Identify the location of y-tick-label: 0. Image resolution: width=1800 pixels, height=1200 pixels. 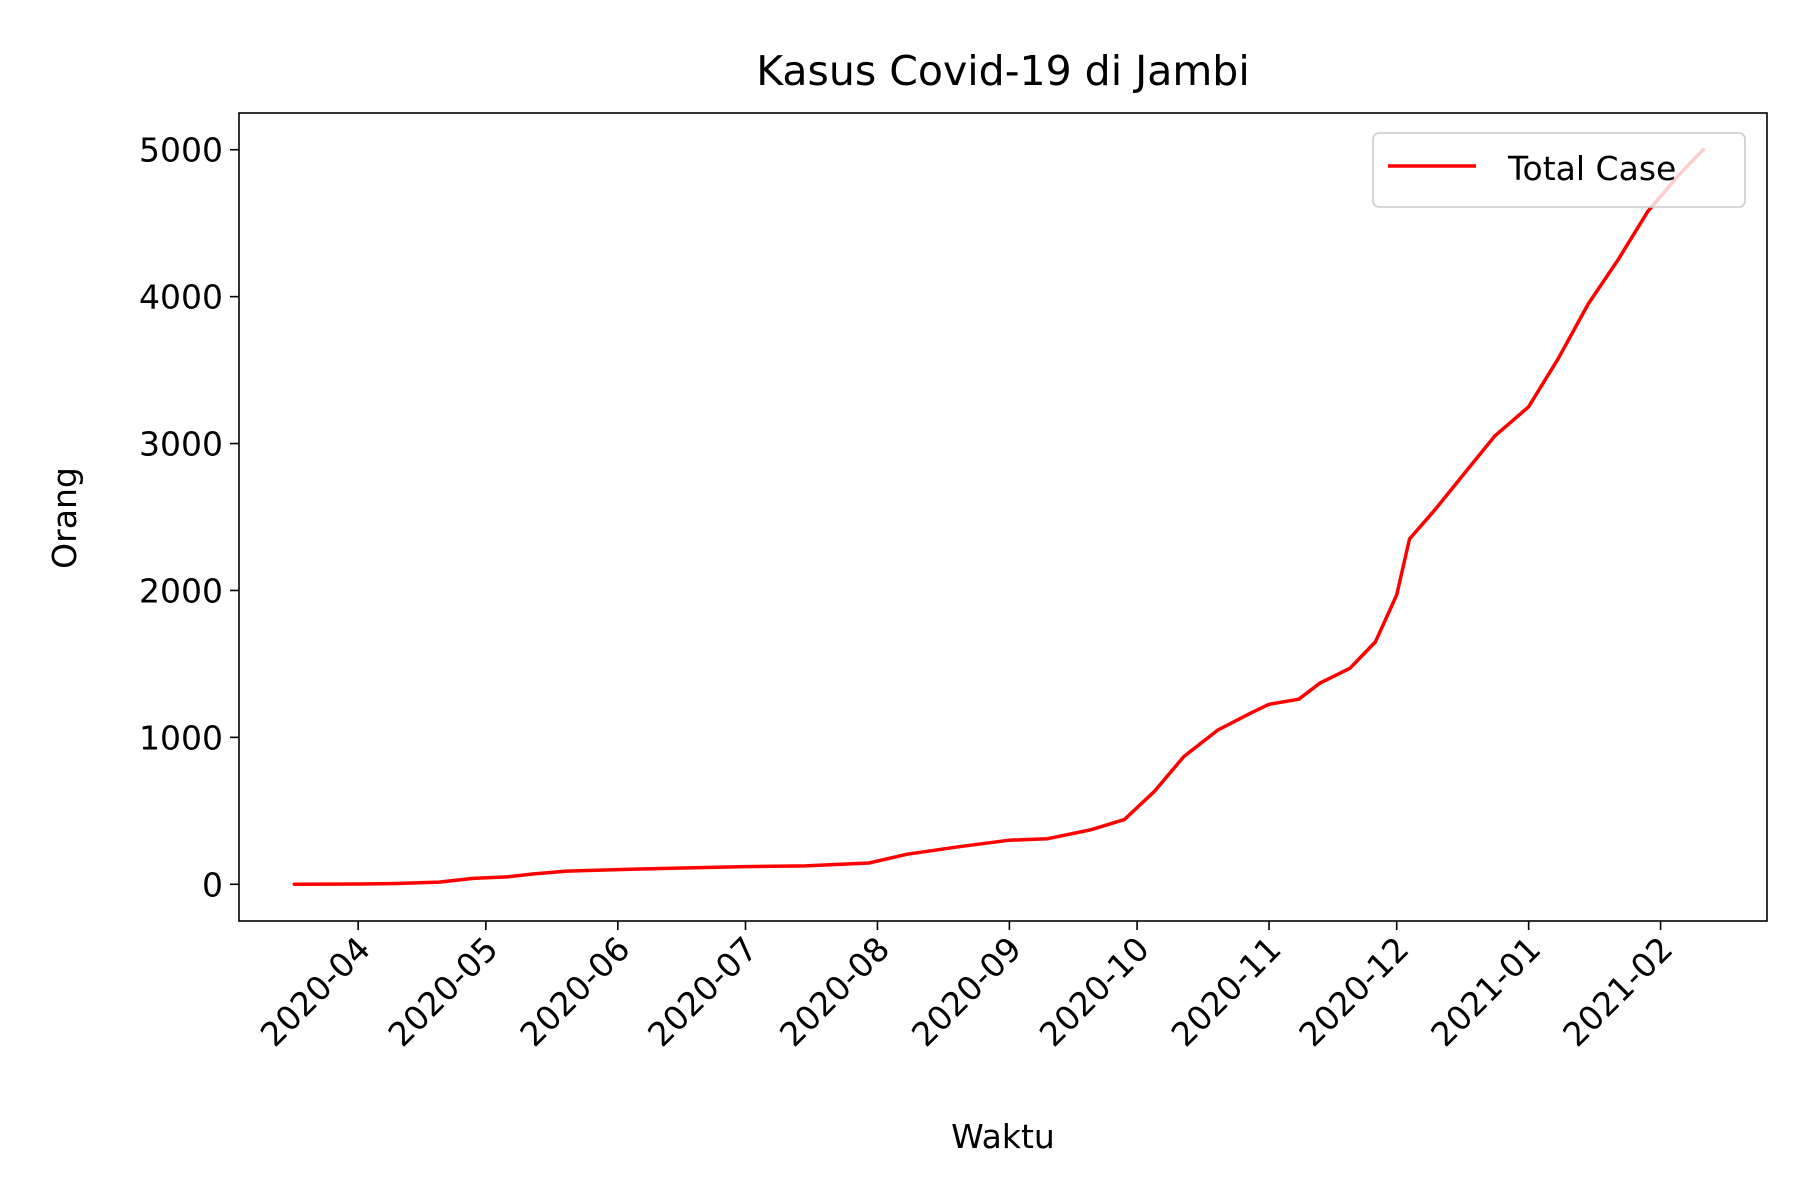
(212, 884).